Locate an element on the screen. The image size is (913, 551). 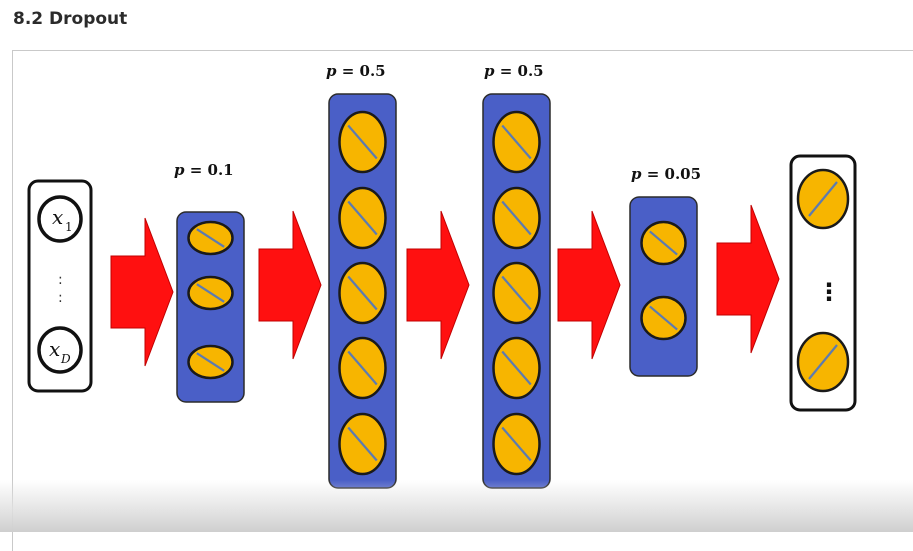
input-dots-1: : is located at coordinates (60, 280).